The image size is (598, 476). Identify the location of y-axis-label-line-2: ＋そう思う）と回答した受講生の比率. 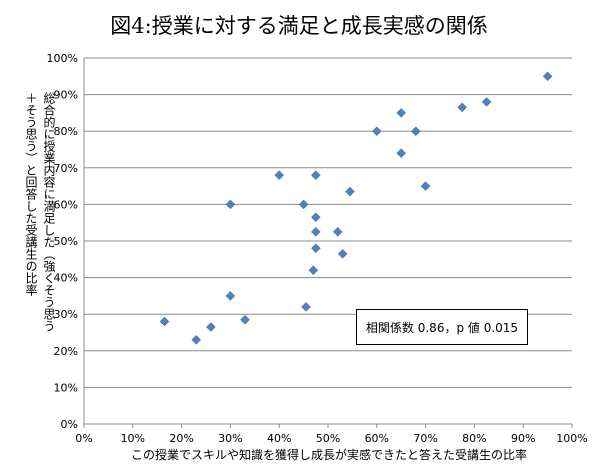
(31, 194).